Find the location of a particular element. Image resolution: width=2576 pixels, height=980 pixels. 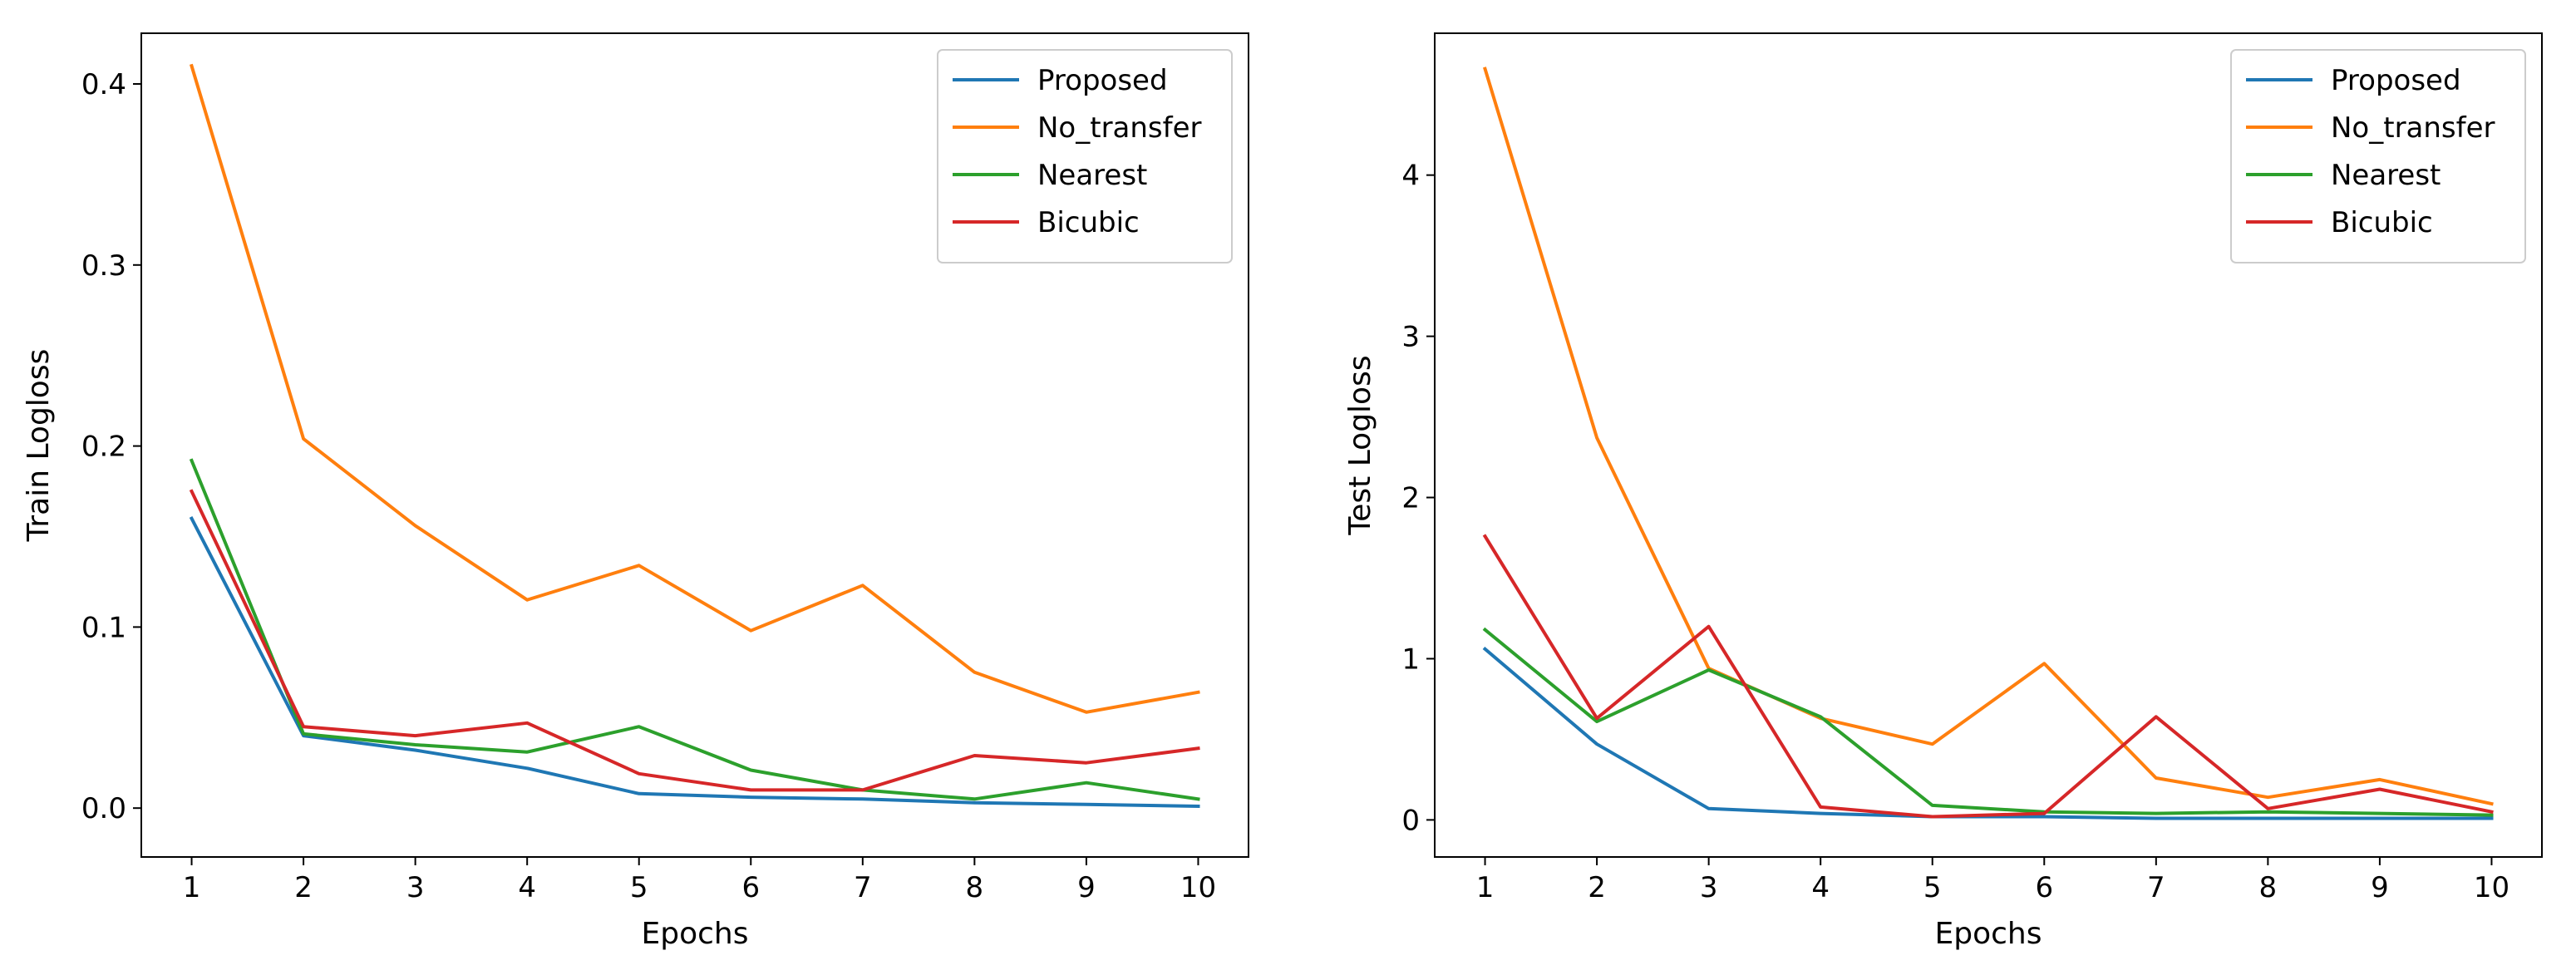

chart1-x-tick-label: 4 is located at coordinates (527, 888).